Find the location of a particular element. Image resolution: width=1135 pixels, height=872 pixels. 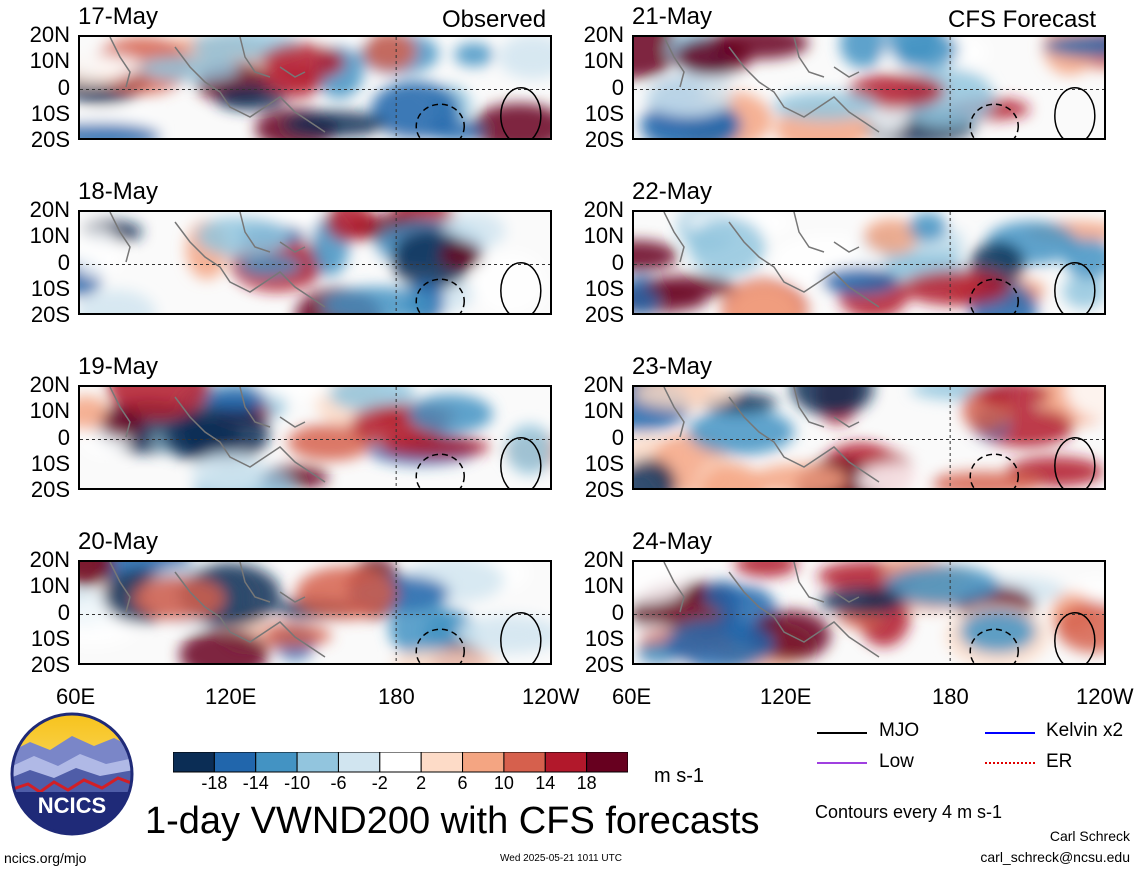

colorbar-tick-label: 18 is located at coordinates (586, 783).